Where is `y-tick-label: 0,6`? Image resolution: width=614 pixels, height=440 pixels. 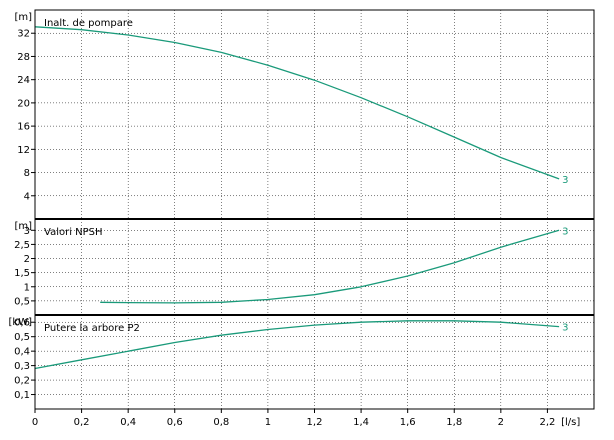 y-tick-label: 0,6 is located at coordinates (22, 323).